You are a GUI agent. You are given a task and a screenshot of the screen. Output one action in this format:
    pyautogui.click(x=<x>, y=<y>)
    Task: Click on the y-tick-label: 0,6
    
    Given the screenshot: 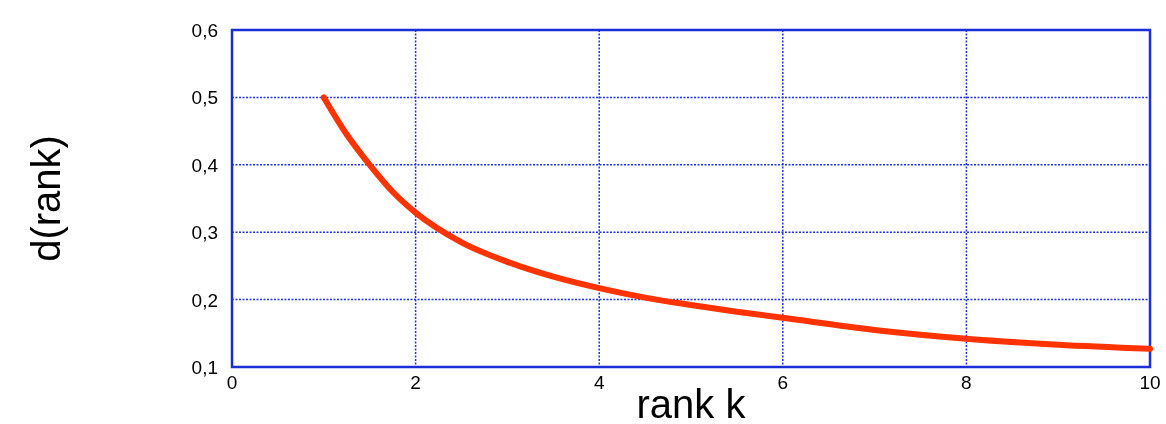 What is the action you would take?
    pyautogui.click(x=204, y=30)
    